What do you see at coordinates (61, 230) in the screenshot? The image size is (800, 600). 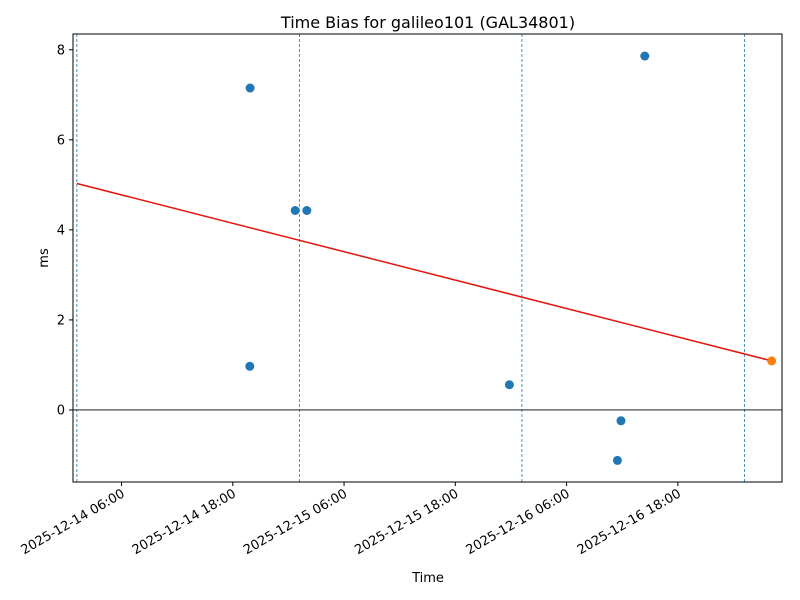 I see `y-tick-label-2: 4` at bounding box center [61, 230].